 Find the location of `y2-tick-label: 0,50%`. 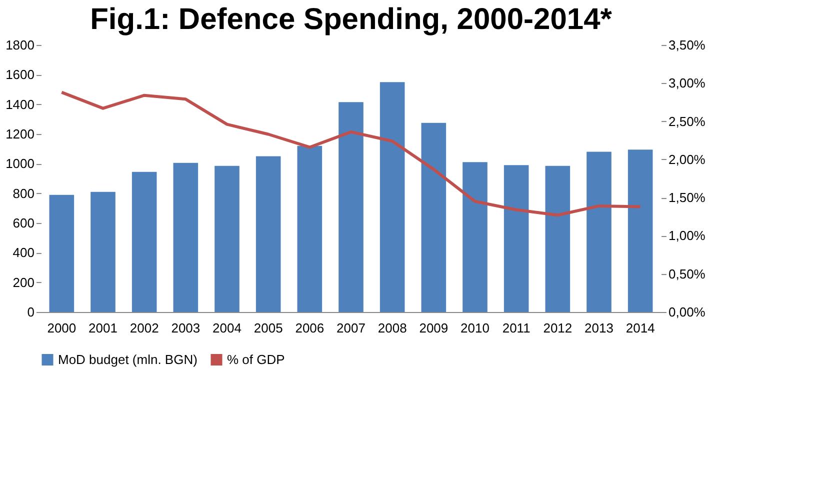

y2-tick-label: 0,50% is located at coordinates (687, 274).